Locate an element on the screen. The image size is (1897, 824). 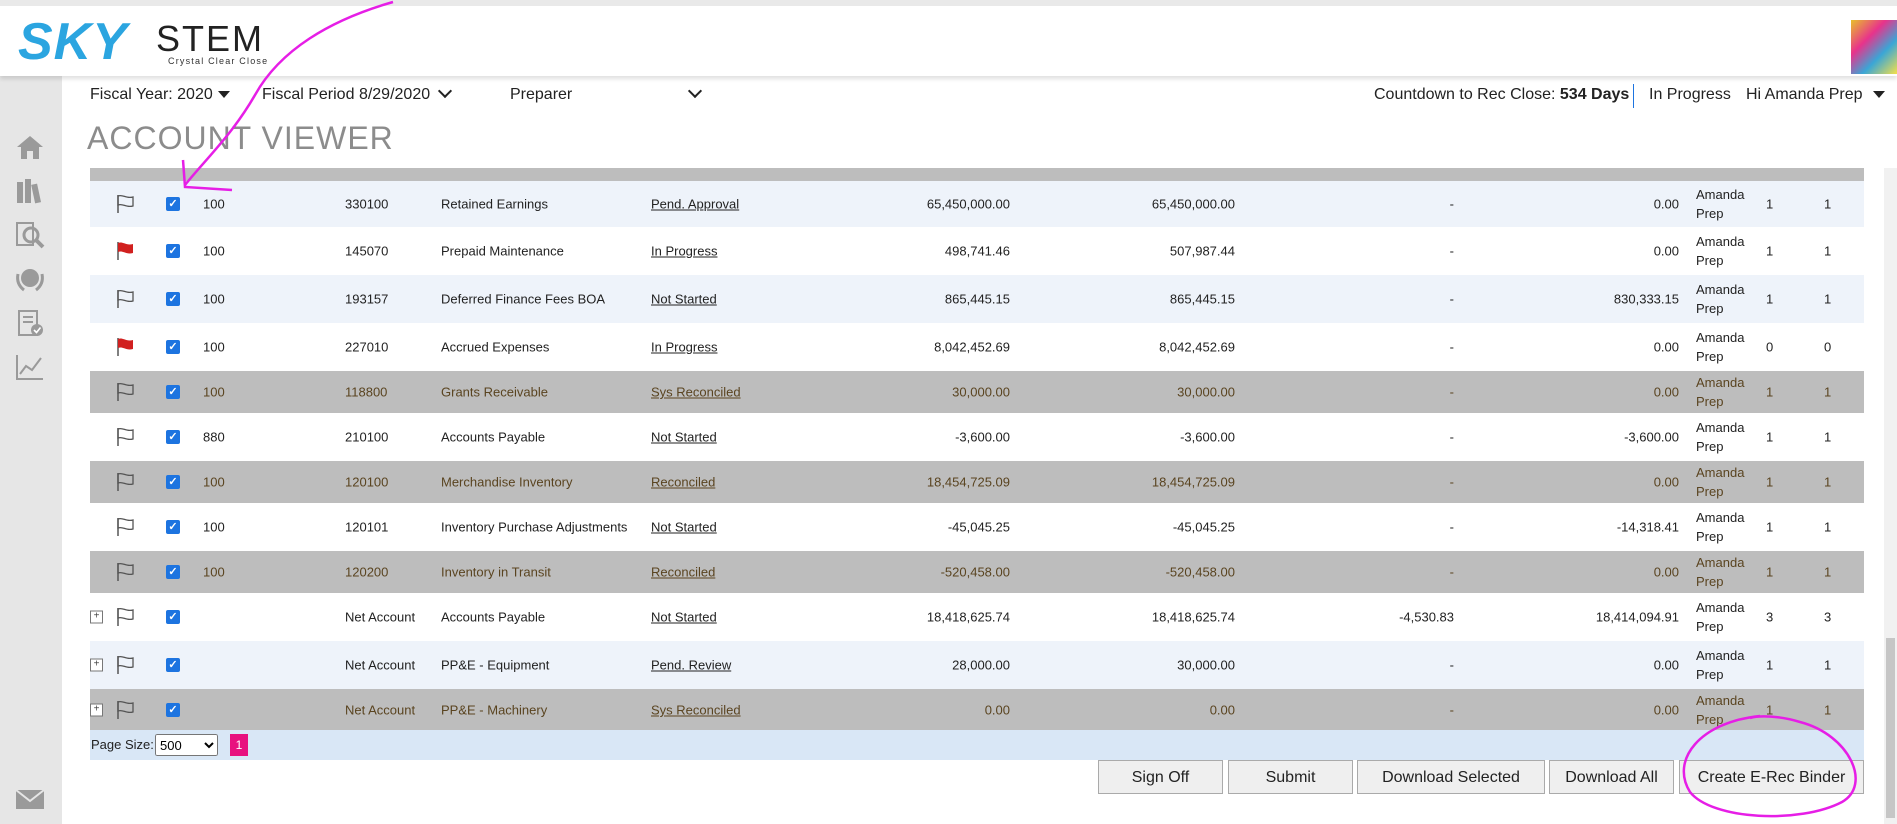
page-size-select: 500 is located at coordinates (186, 745).